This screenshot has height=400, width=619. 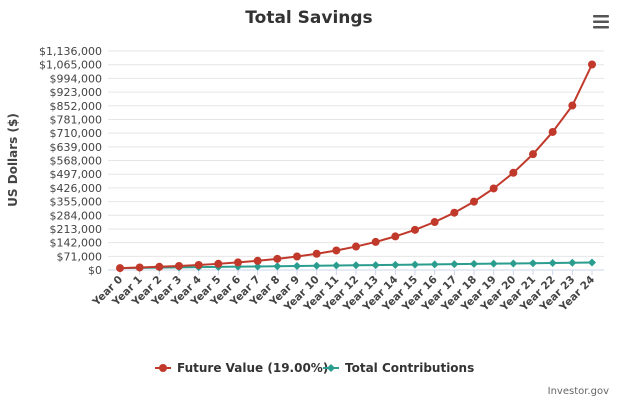 I want to click on chart-title: Total Savings, so click(x=308, y=18).